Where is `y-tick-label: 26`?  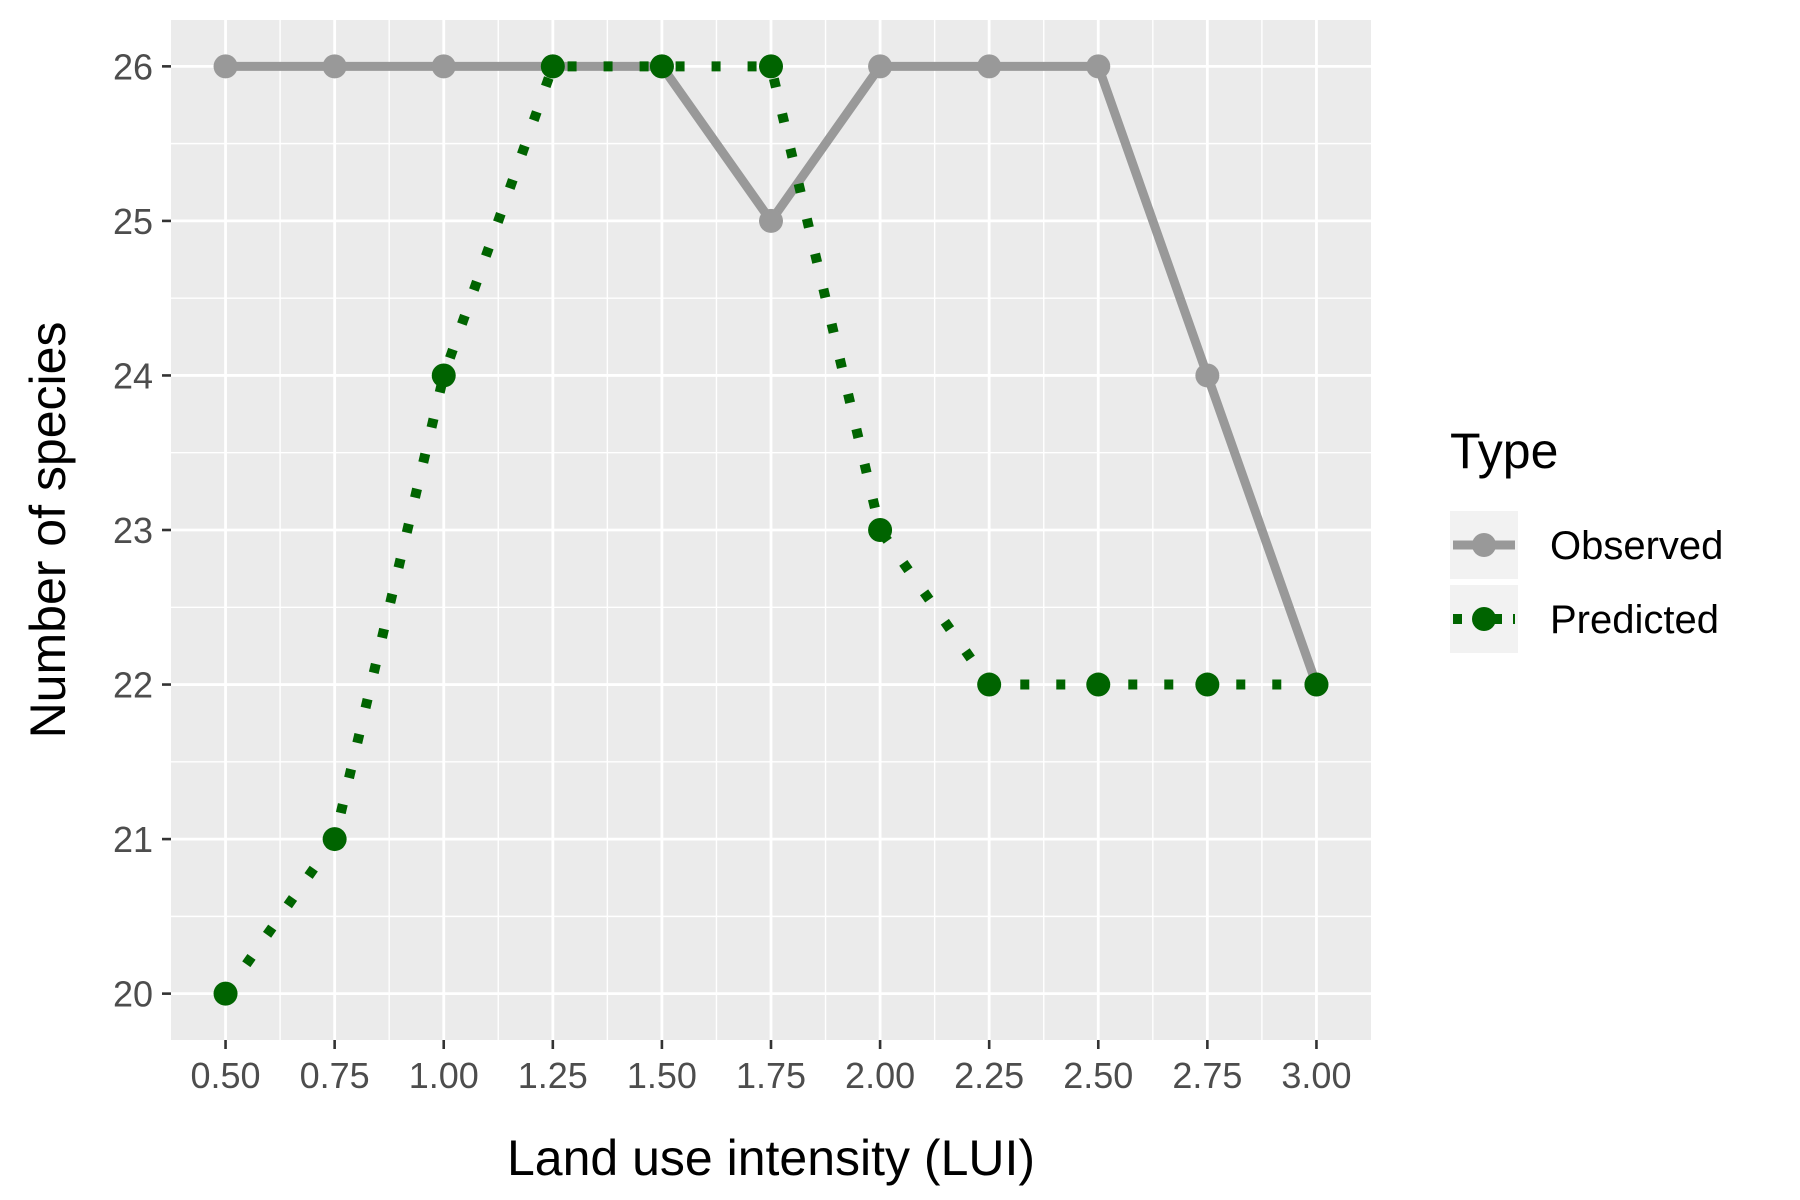
y-tick-label: 26 is located at coordinates (133, 66).